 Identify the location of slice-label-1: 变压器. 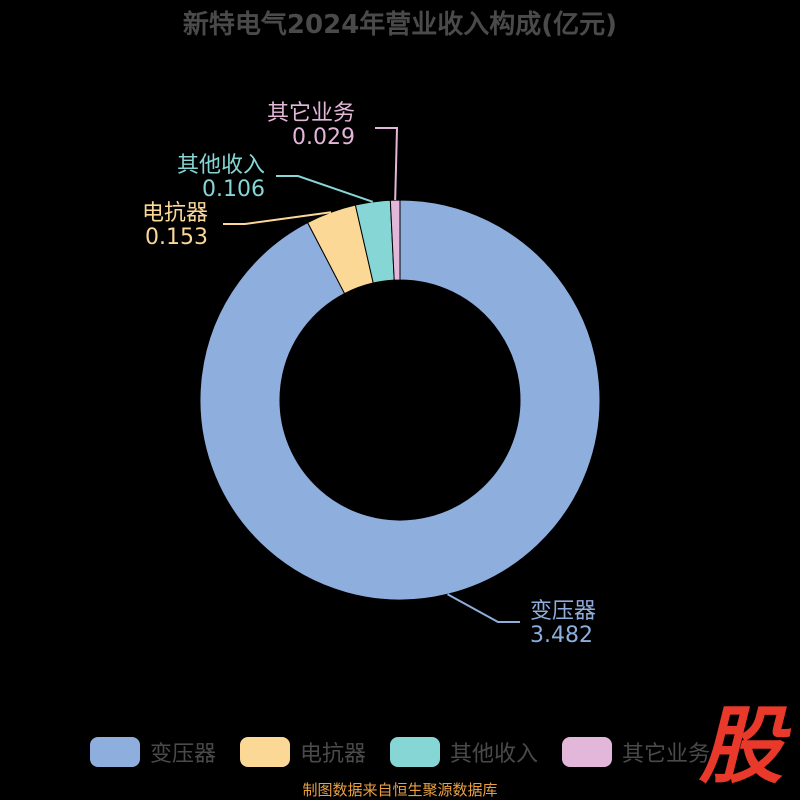
(563, 611).